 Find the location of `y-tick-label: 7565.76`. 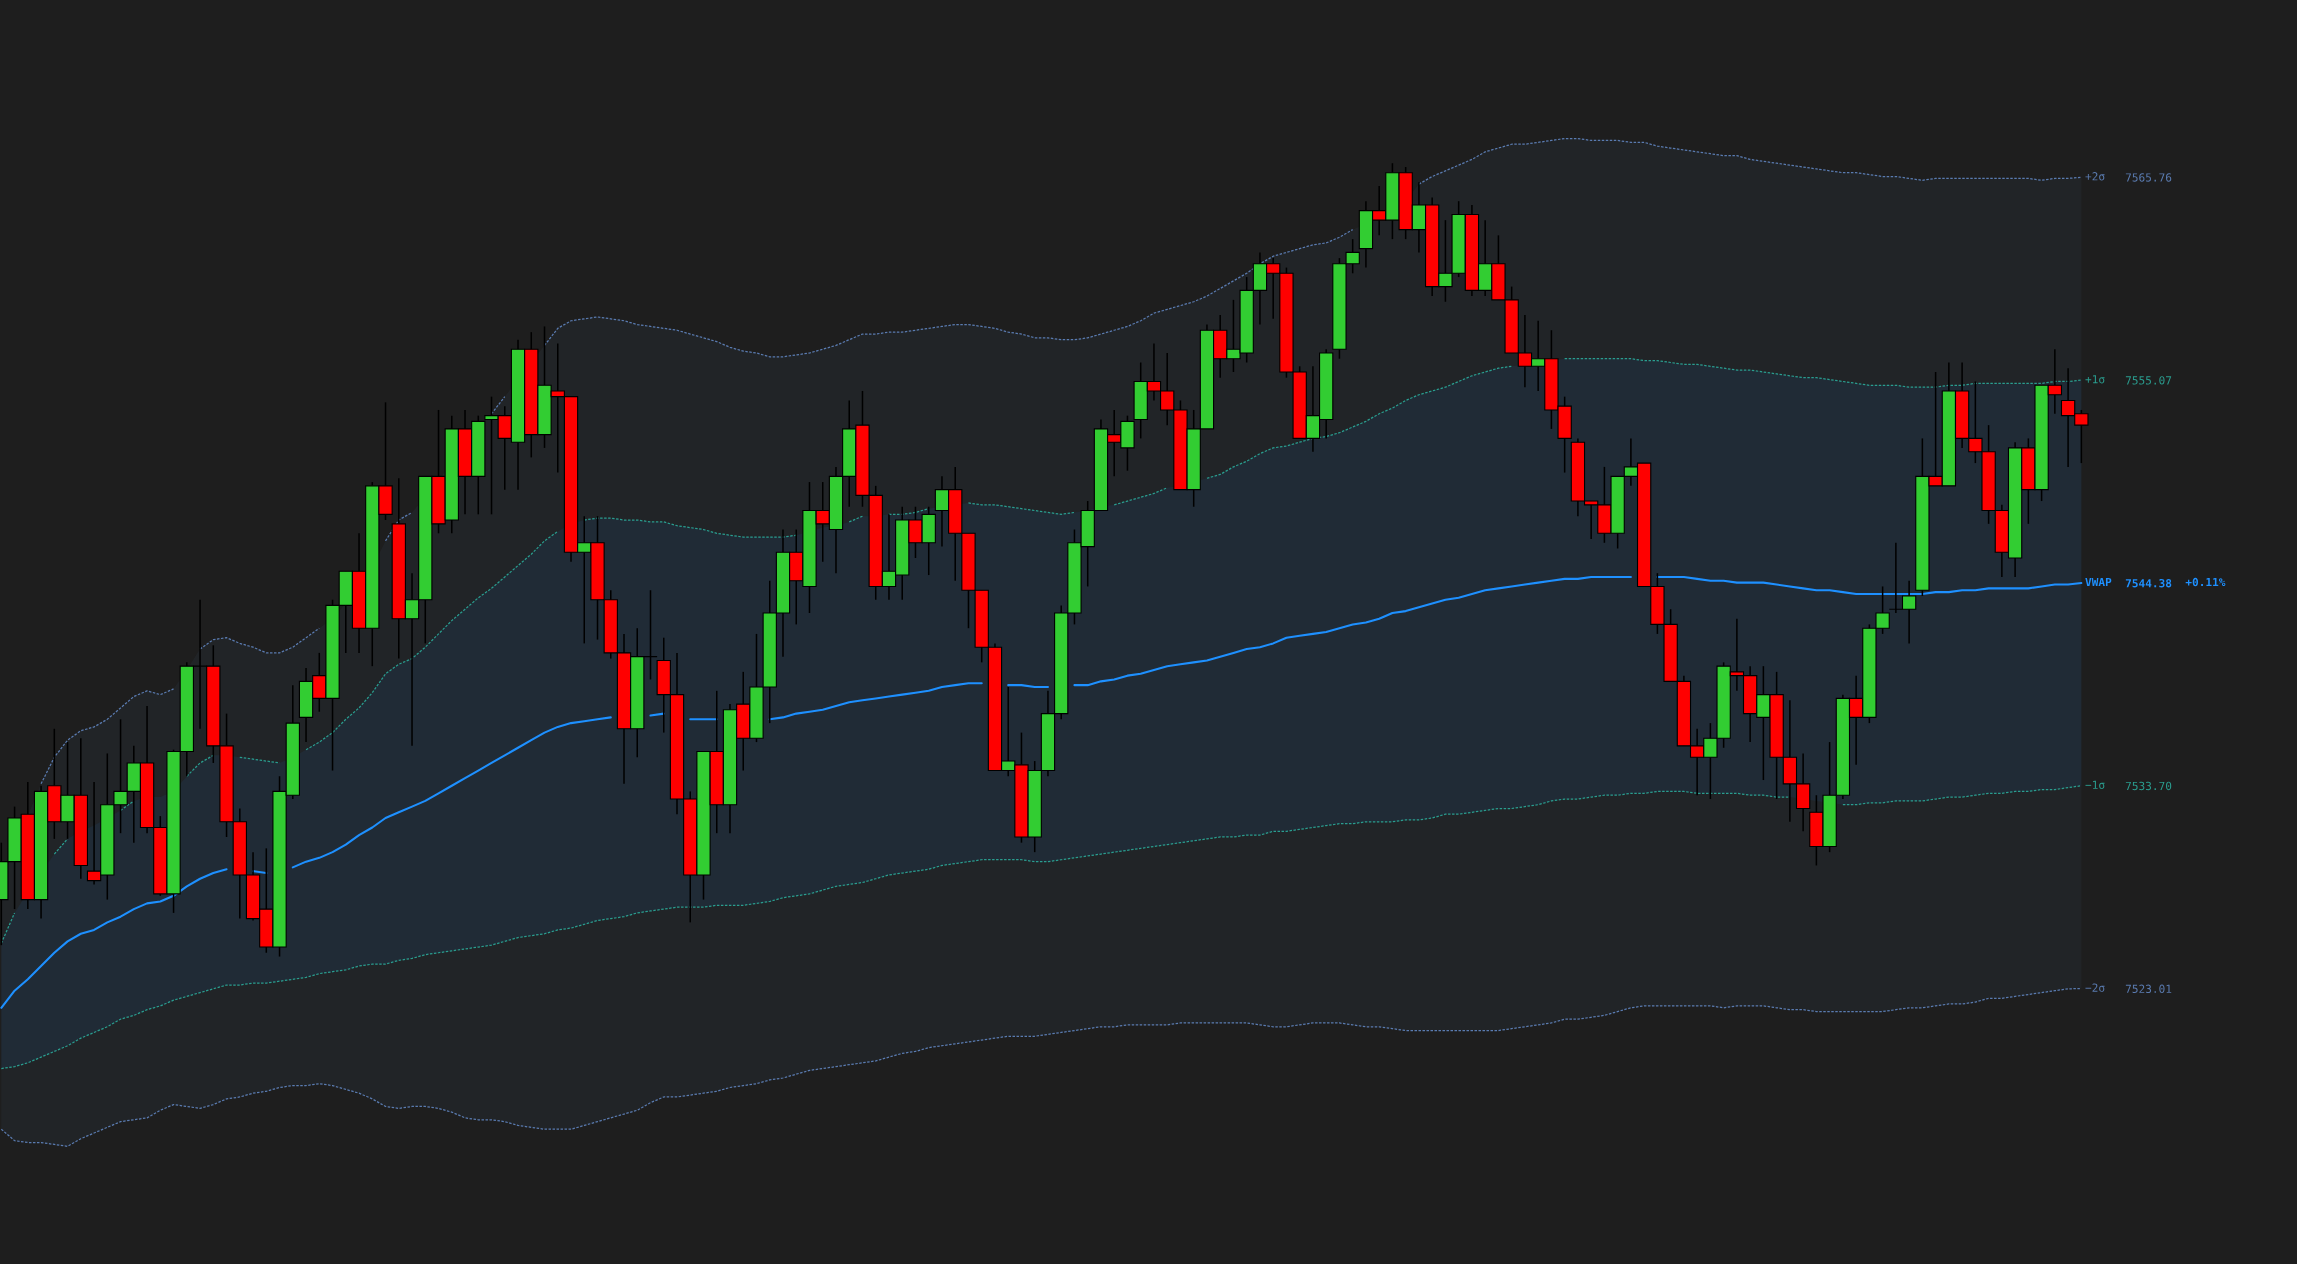

y-tick-label: 7565.76 is located at coordinates (2148, 177).